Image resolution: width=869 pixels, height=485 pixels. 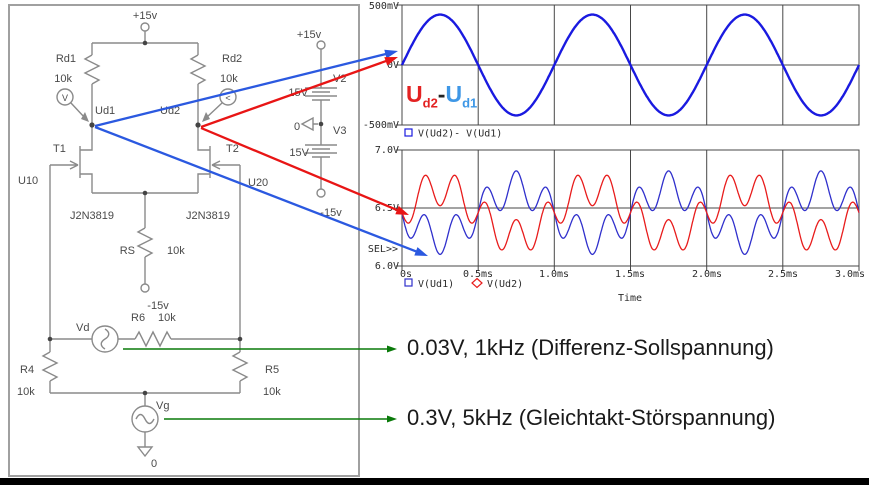 What do you see at coordinates (321, 151) in the screenshot?
I see `battery-v3` at bounding box center [321, 151].